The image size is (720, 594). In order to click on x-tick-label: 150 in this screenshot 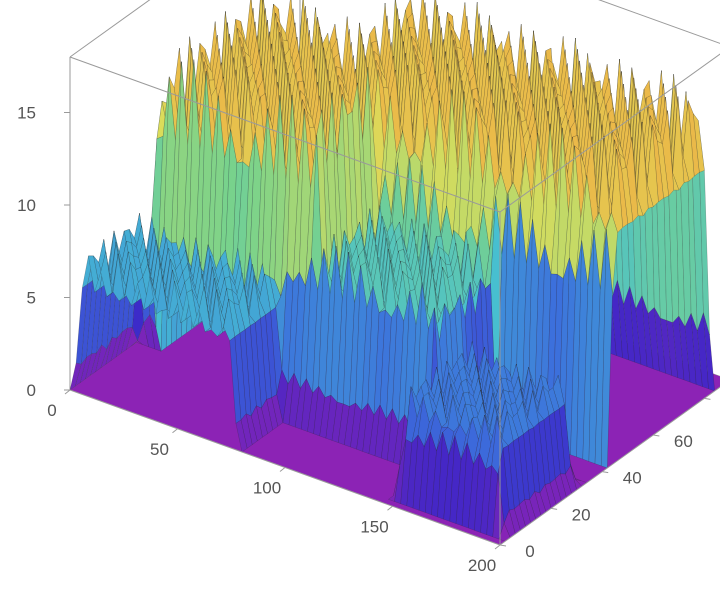, I will do `click(374, 526)`.